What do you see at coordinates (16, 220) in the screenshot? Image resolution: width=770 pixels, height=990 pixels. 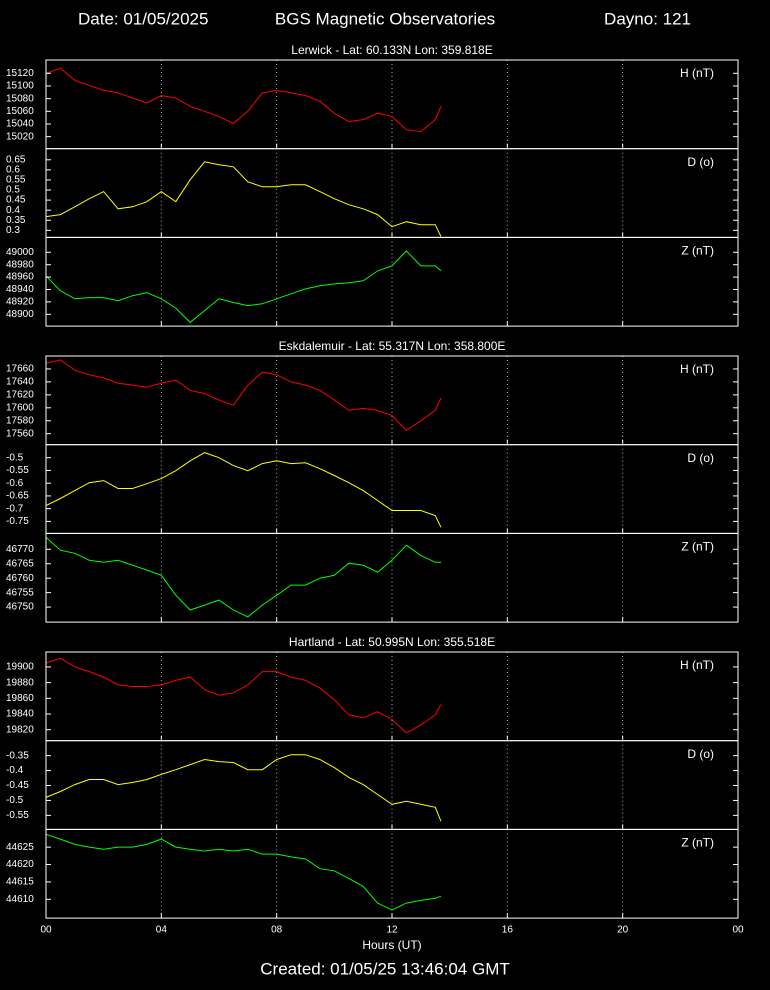 I see `y-tick-label: 0.35` at bounding box center [16, 220].